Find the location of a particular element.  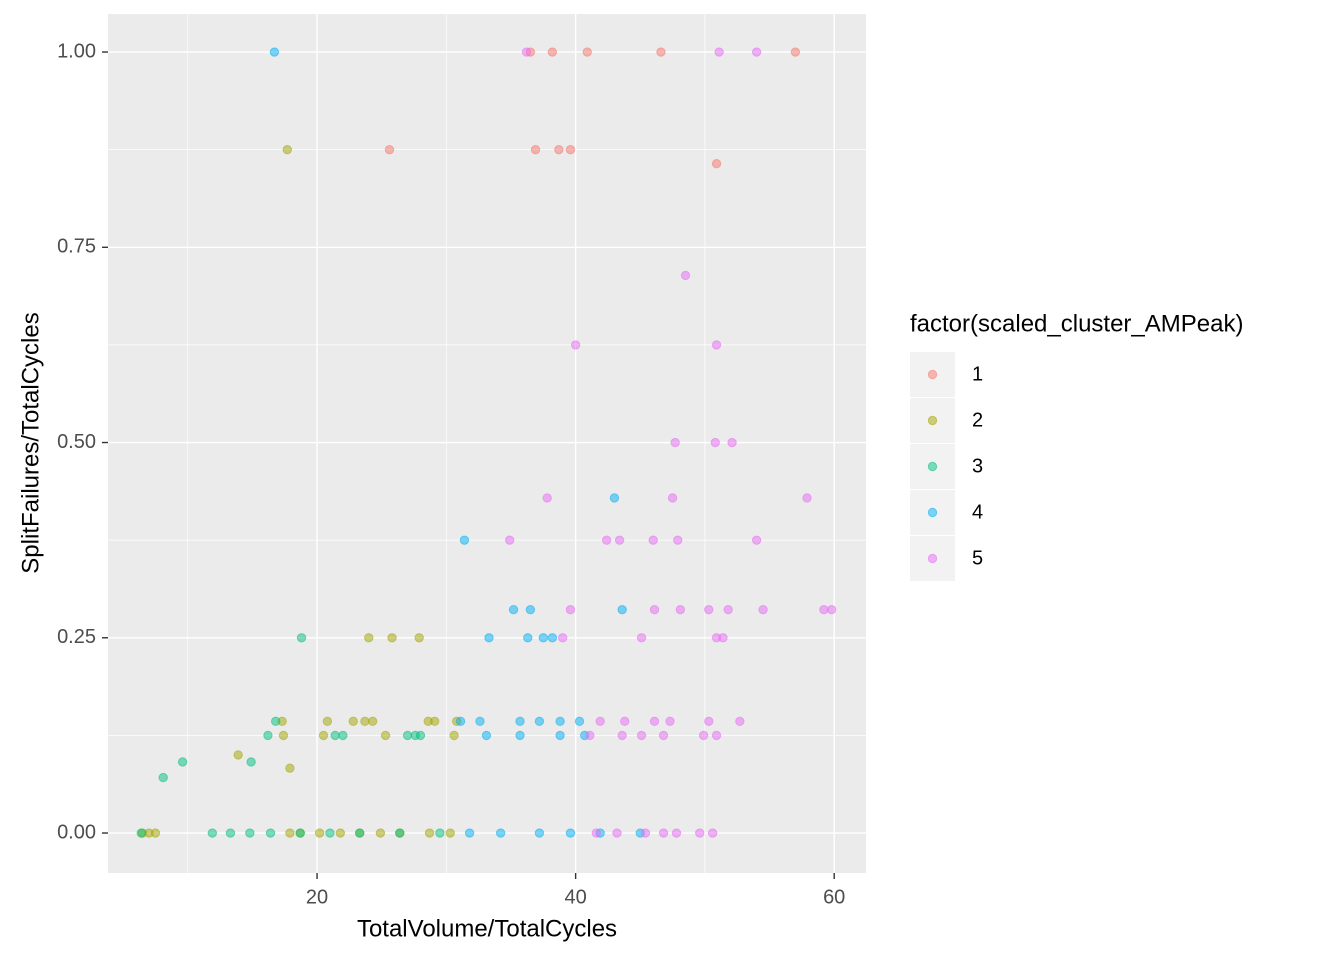

legend-label: 4 is located at coordinates (977, 512).